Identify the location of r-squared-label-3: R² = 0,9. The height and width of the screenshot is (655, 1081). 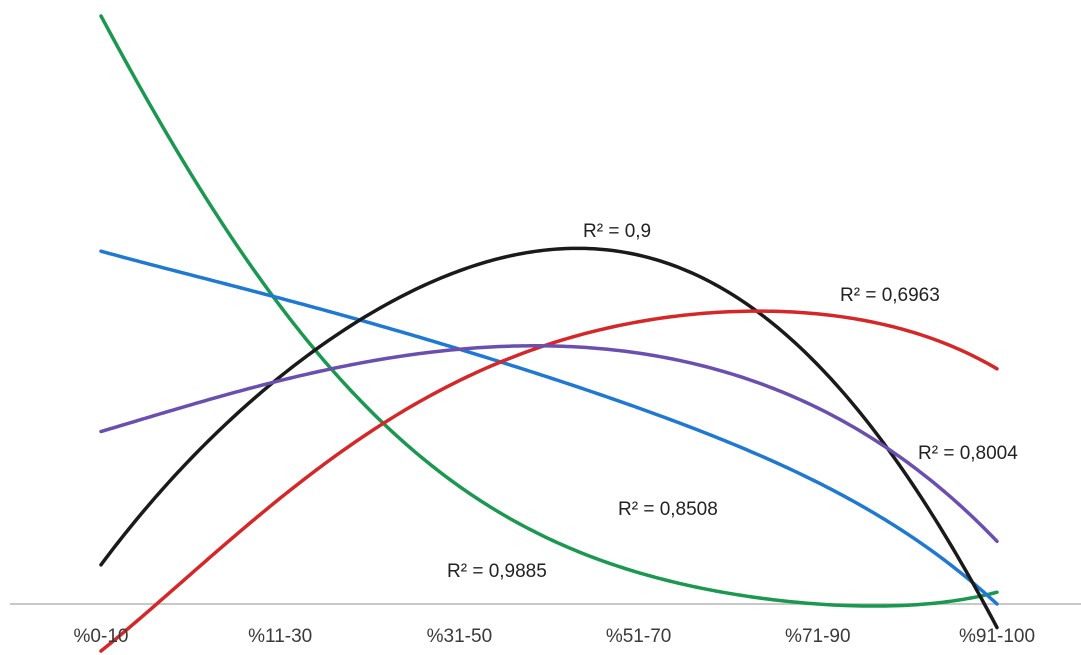
(617, 231).